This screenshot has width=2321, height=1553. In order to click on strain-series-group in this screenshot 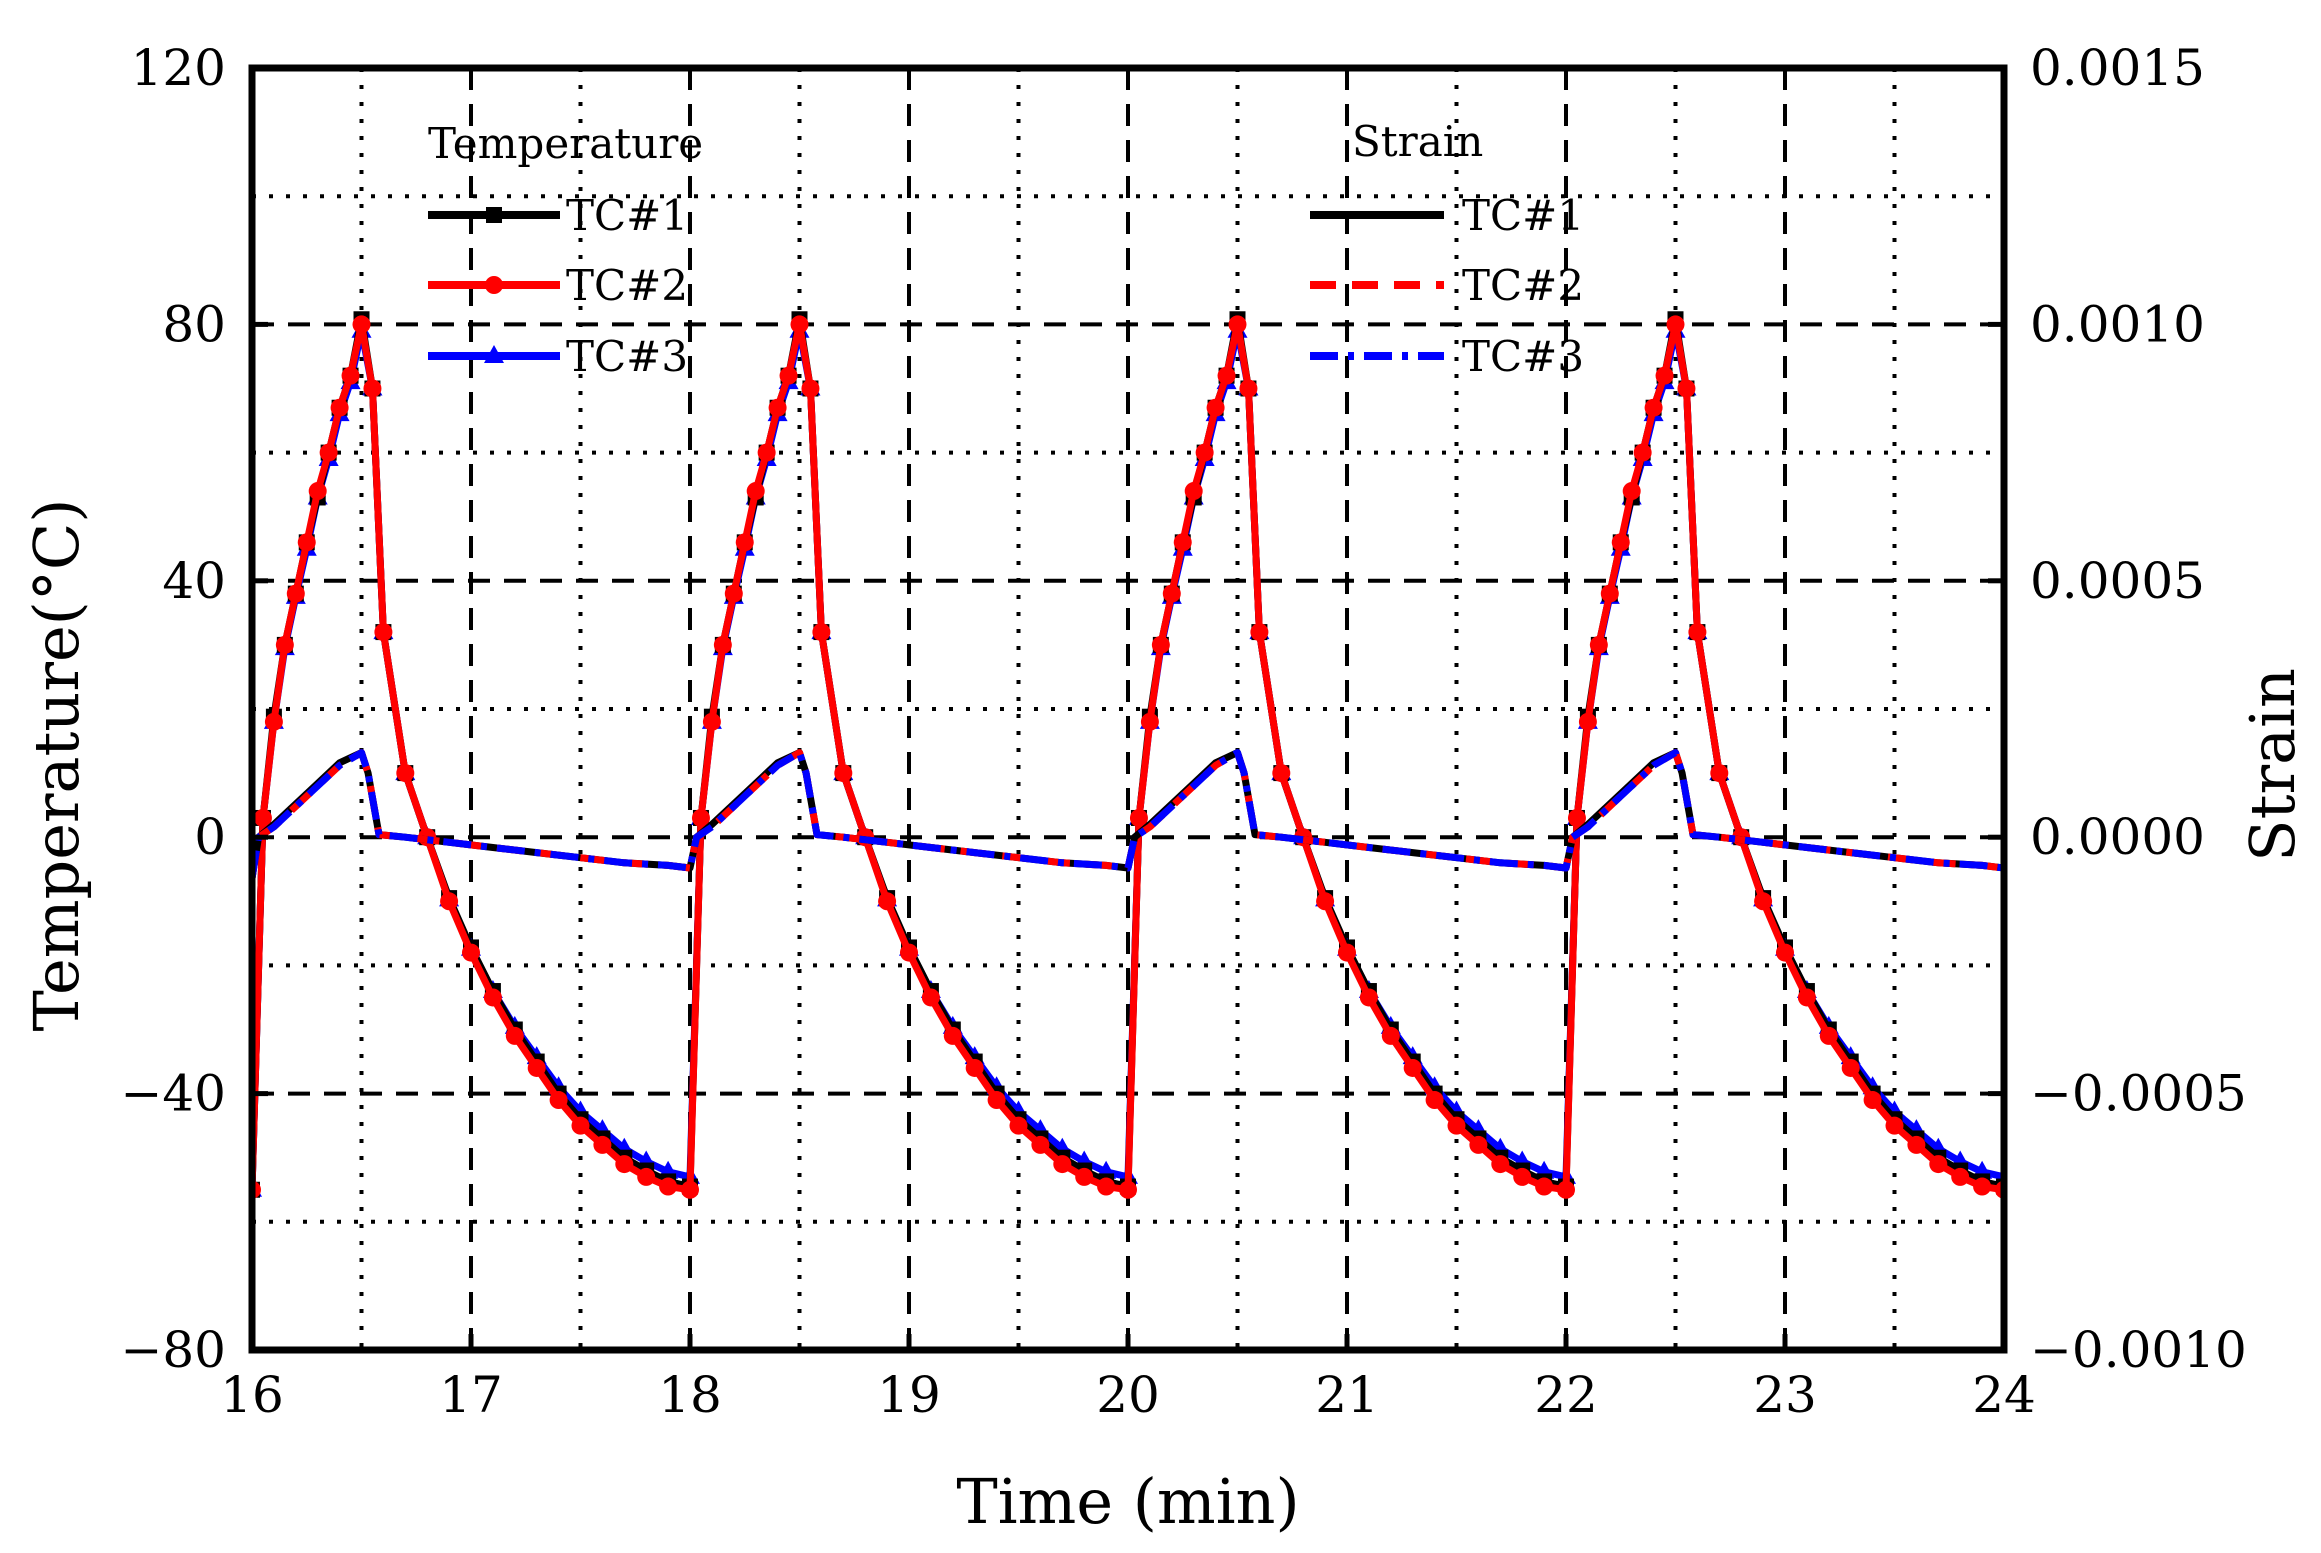, I will do `click(1128, 814)`.